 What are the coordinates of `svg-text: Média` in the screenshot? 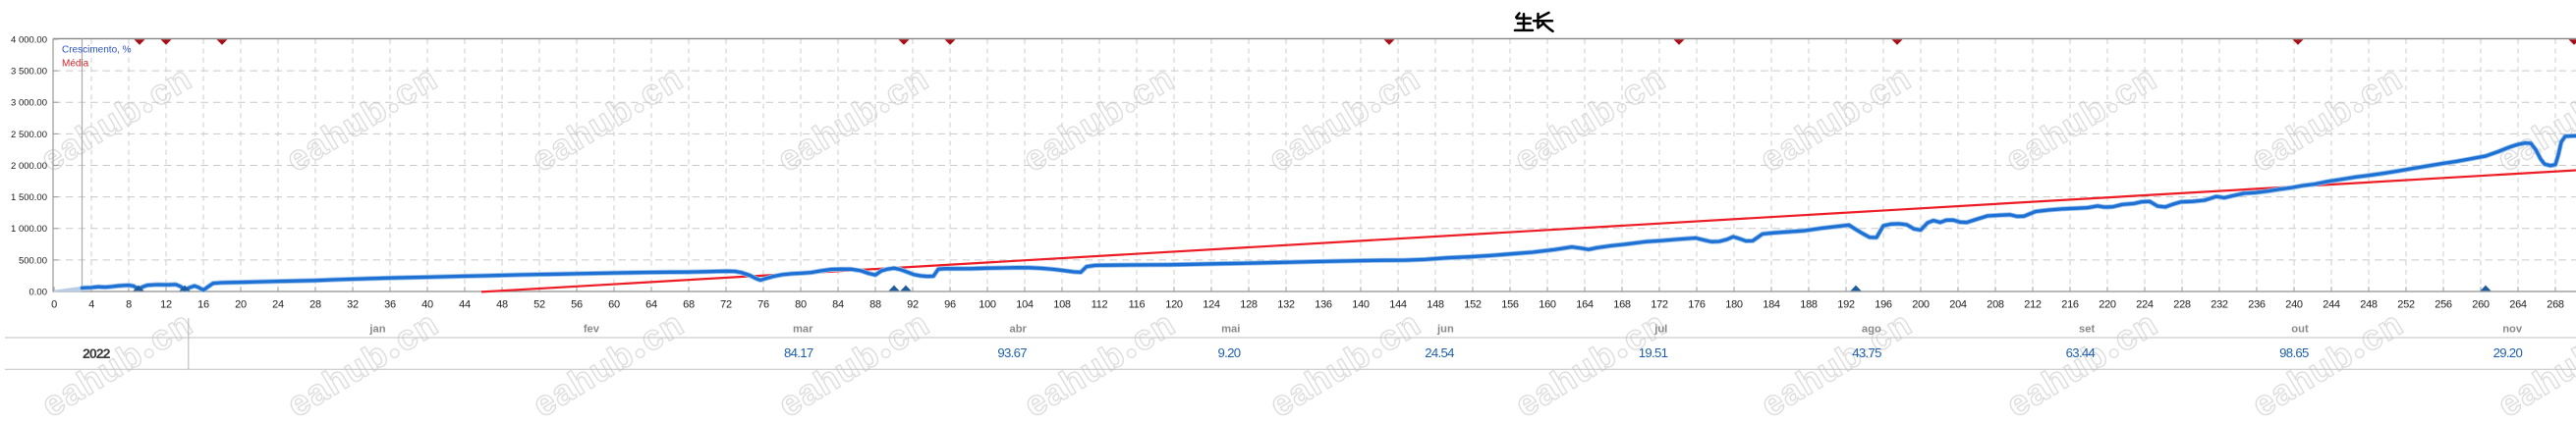 It's located at (75, 64).